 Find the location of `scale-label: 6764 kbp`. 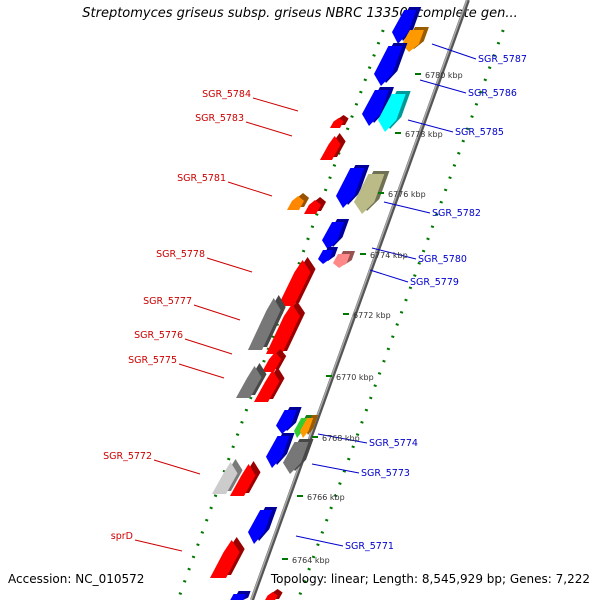

scale-label: 6764 kbp is located at coordinates (311, 560).